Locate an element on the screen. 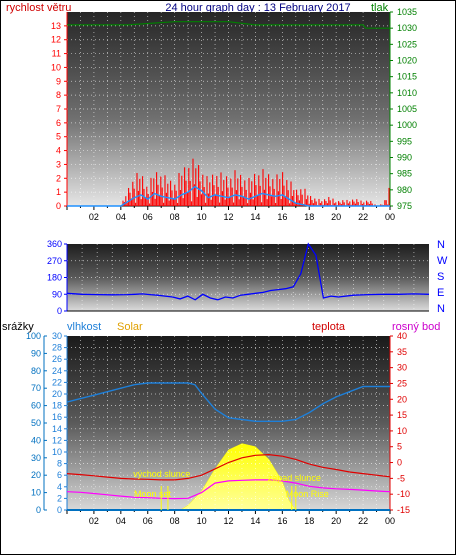  direction-ytick-label: 90 is located at coordinates (57, 294).